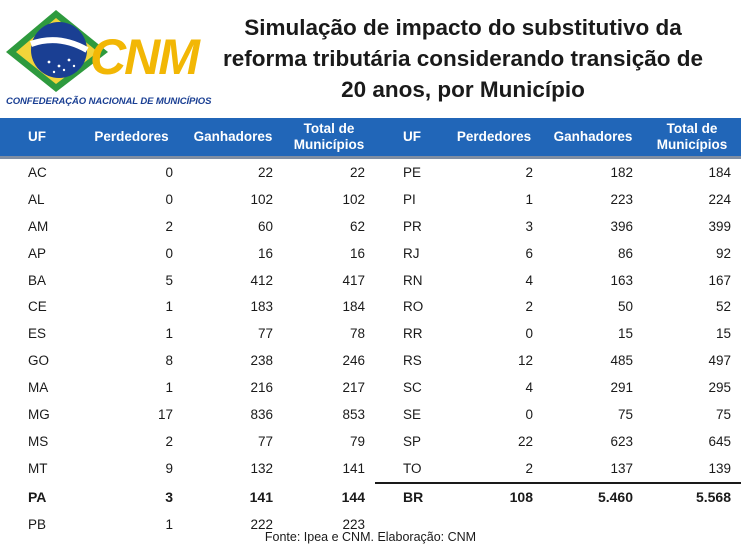 The image size is (741, 559). I want to click on cell-total: 79, so click(357, 441).